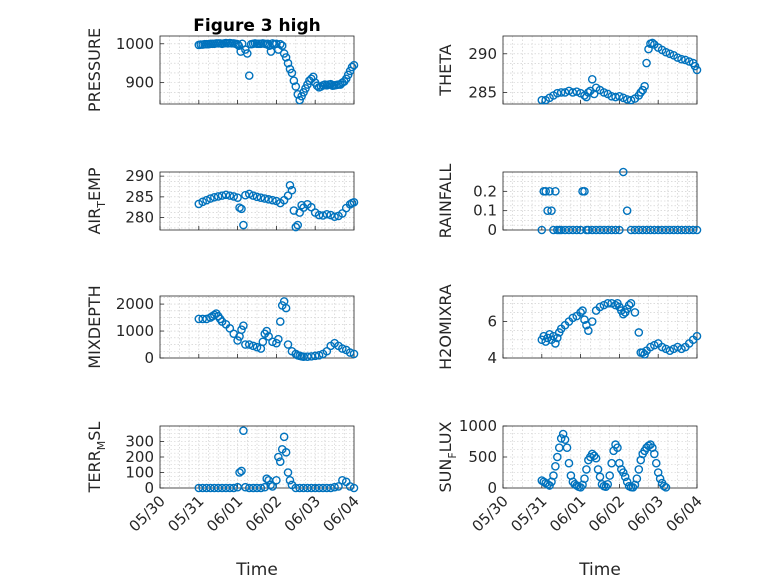  Describe the element at coordinates (600, 327) in the screenshot. I see `axes-frame` at that location.